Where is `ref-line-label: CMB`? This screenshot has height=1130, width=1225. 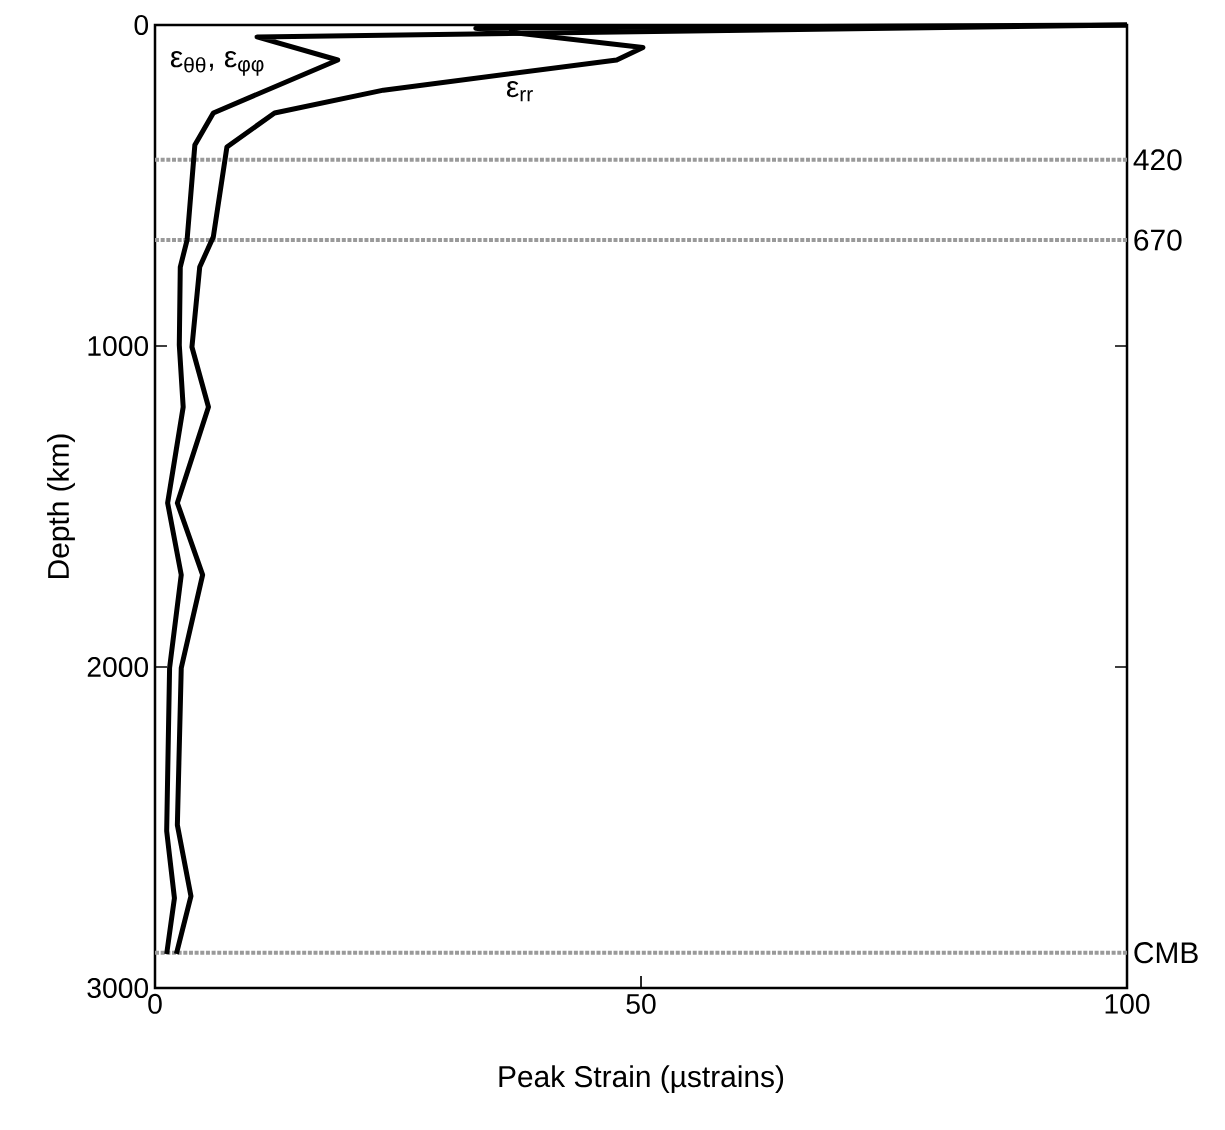
ref-line-label: CMB is located at coordinates (1166, 953).